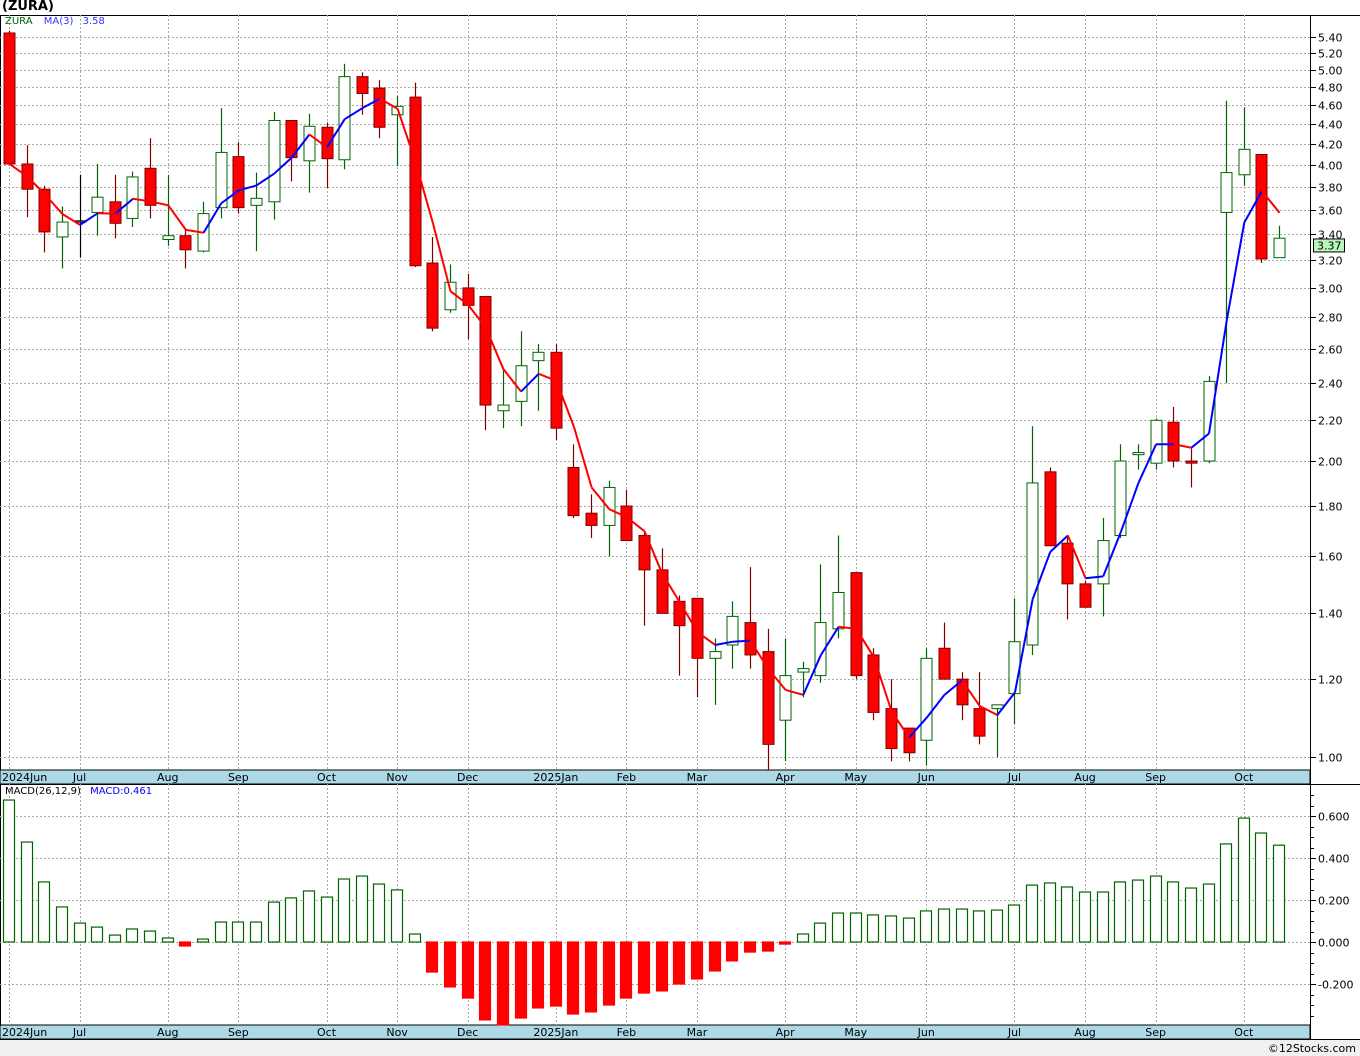 Image resolution: width=1360 pixels, height=1056 pixels. I want to click on price-legend: ZURA MA(3) 3.58, so click(55, 21).